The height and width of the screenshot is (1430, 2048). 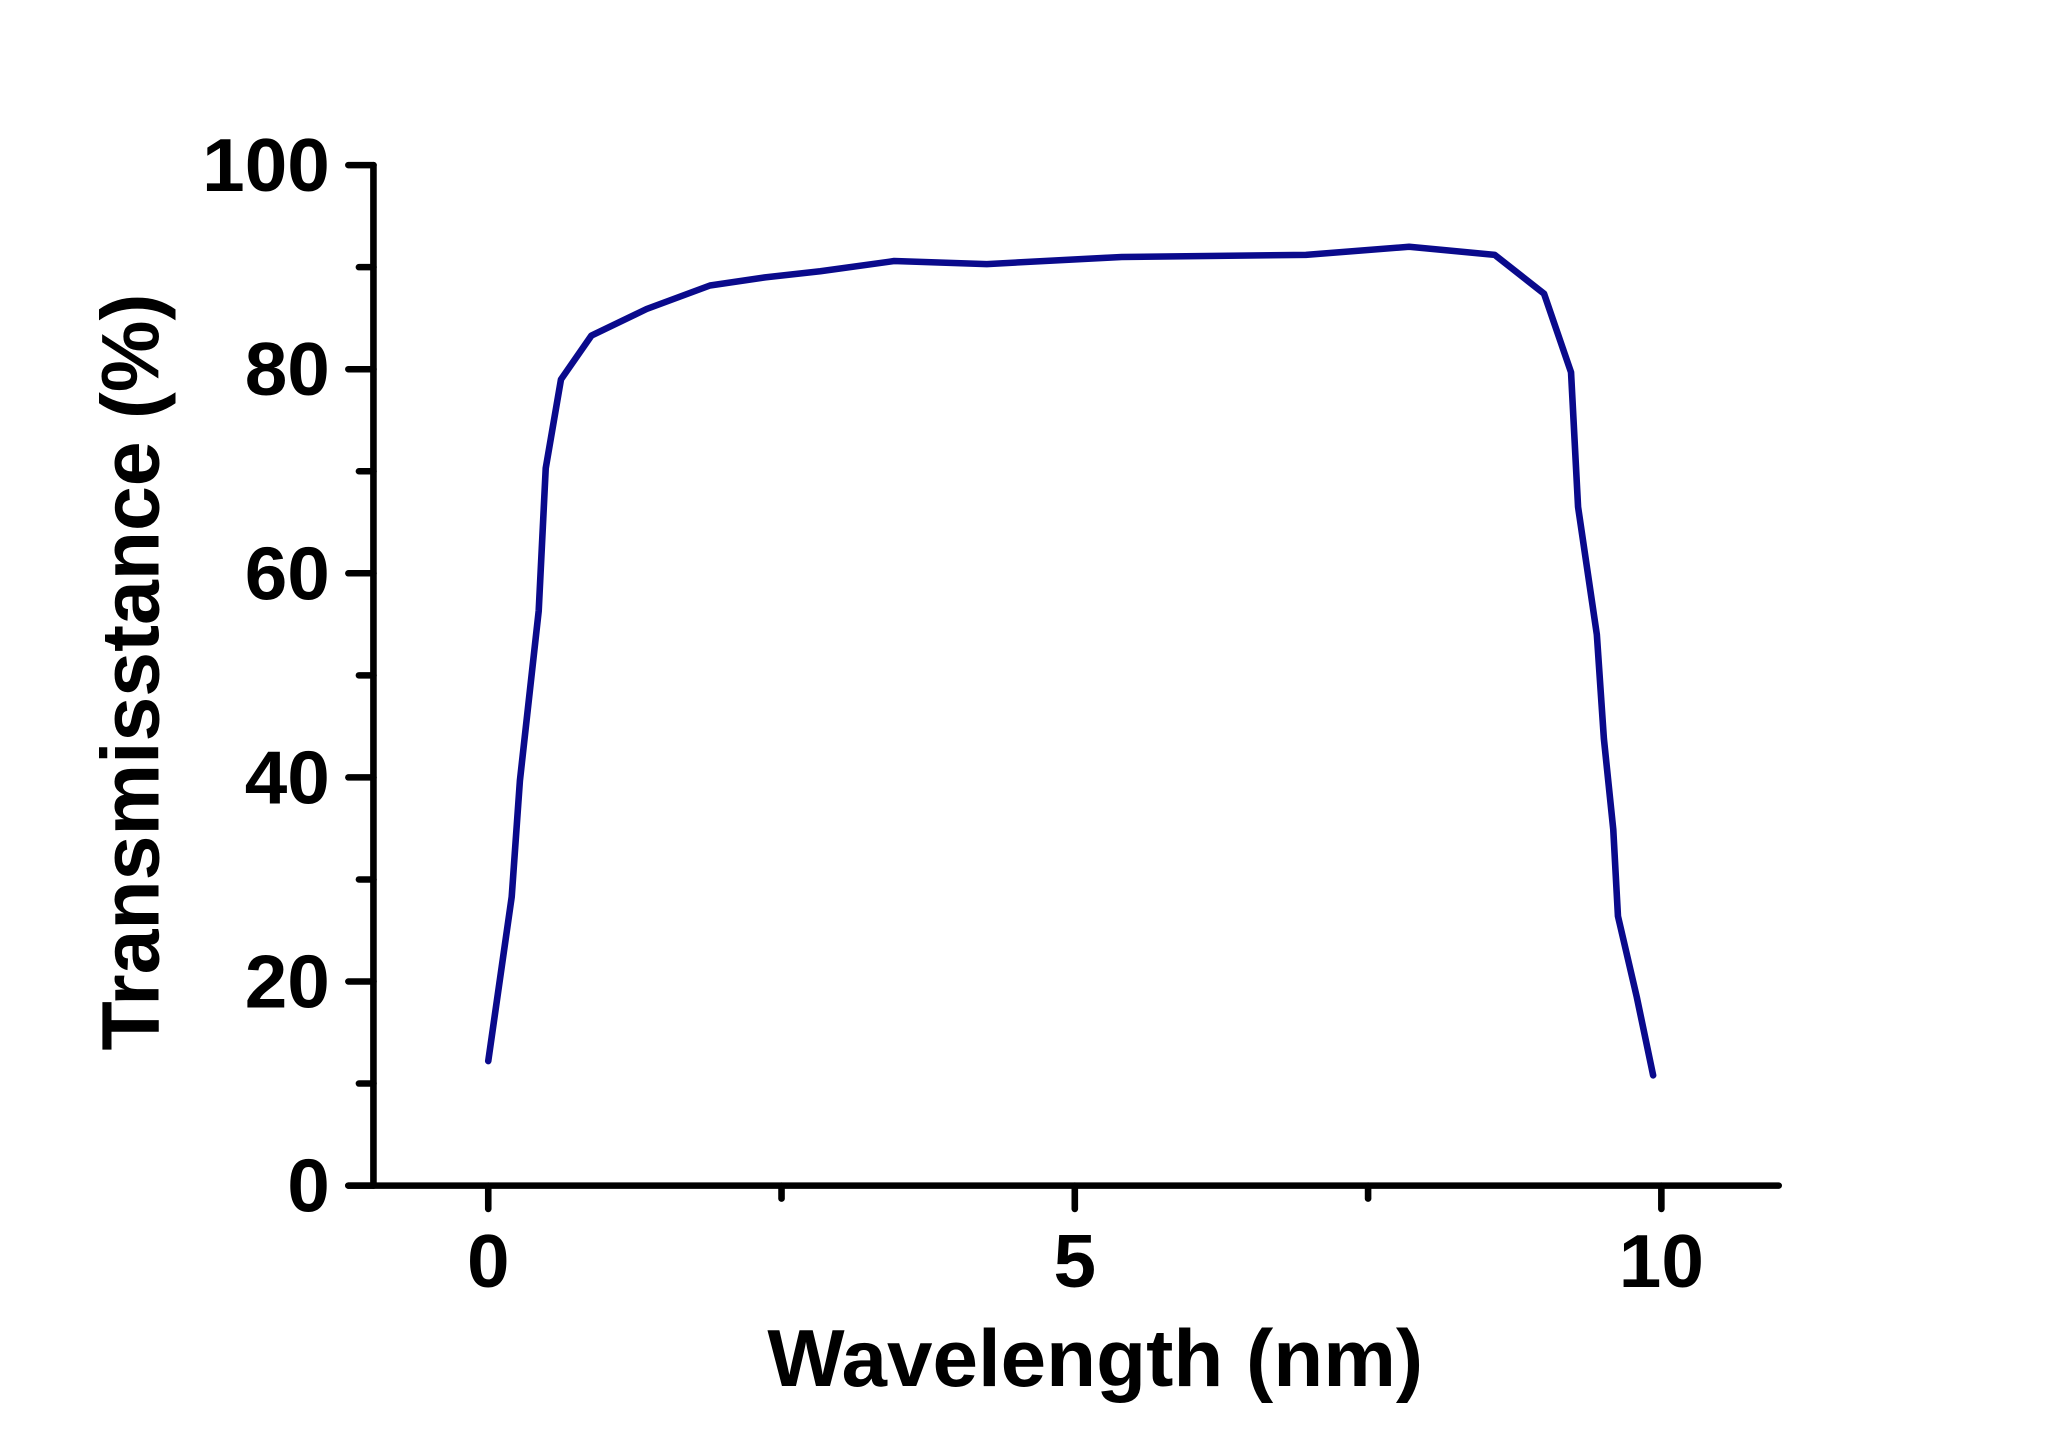 What do you see at coordinates (287, 574) in the screenshot?
I see `y-tick-label: 60` at bounding box center [287, 574].